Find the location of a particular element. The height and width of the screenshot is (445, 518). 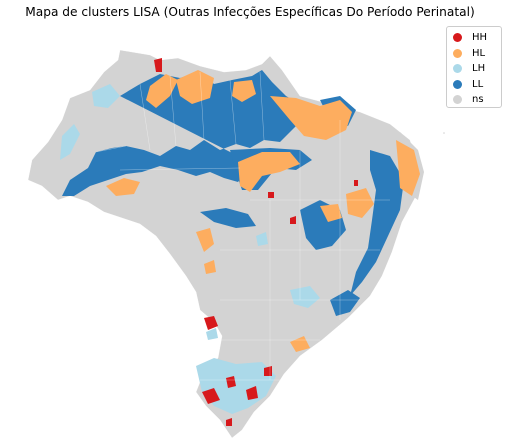

legend-item-hh: HH is located at coordinates (477, 38).